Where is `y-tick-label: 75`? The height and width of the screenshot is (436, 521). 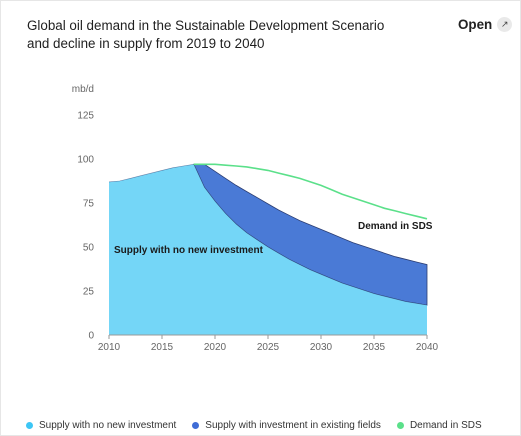 y-tick-label: 75 is located at coordinates (89, 204).